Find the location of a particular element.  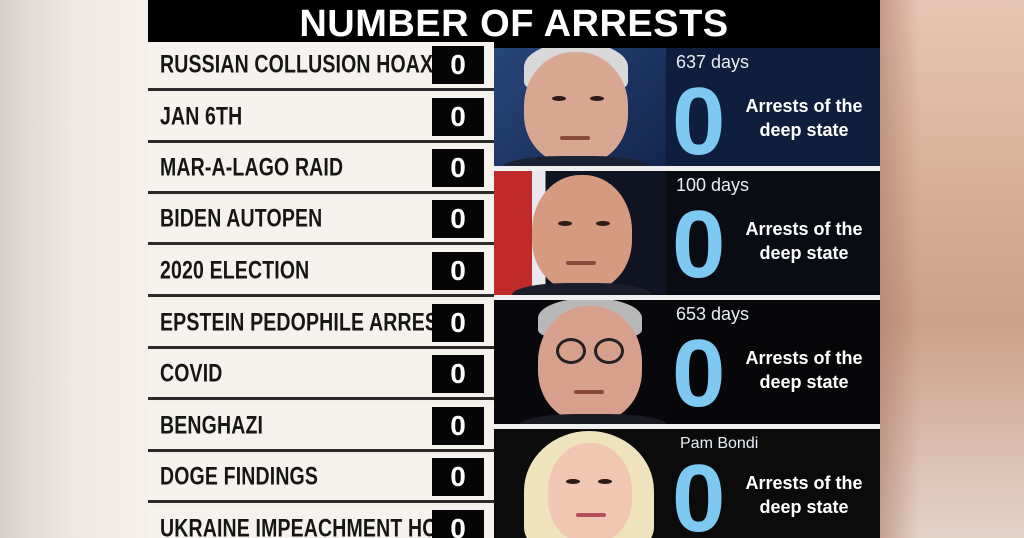

official-panel: 100 days 0 Arrests of the deep state is located at coordinates (687, 233).